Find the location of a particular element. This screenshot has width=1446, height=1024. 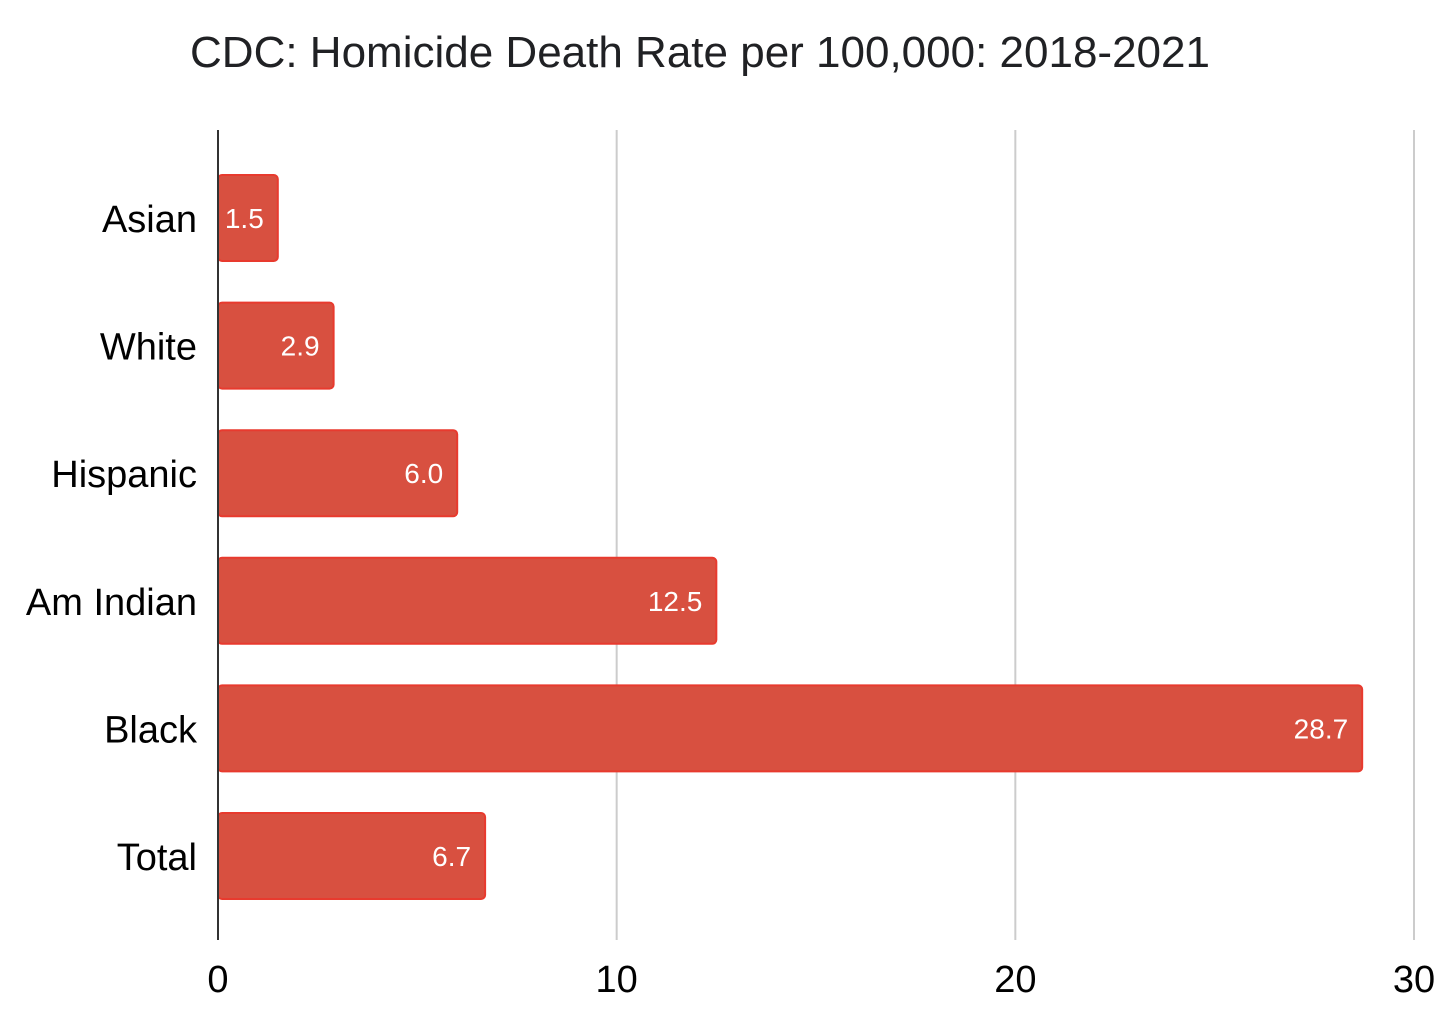

x-tick-label: 10 is located at coordinates (617, 980).